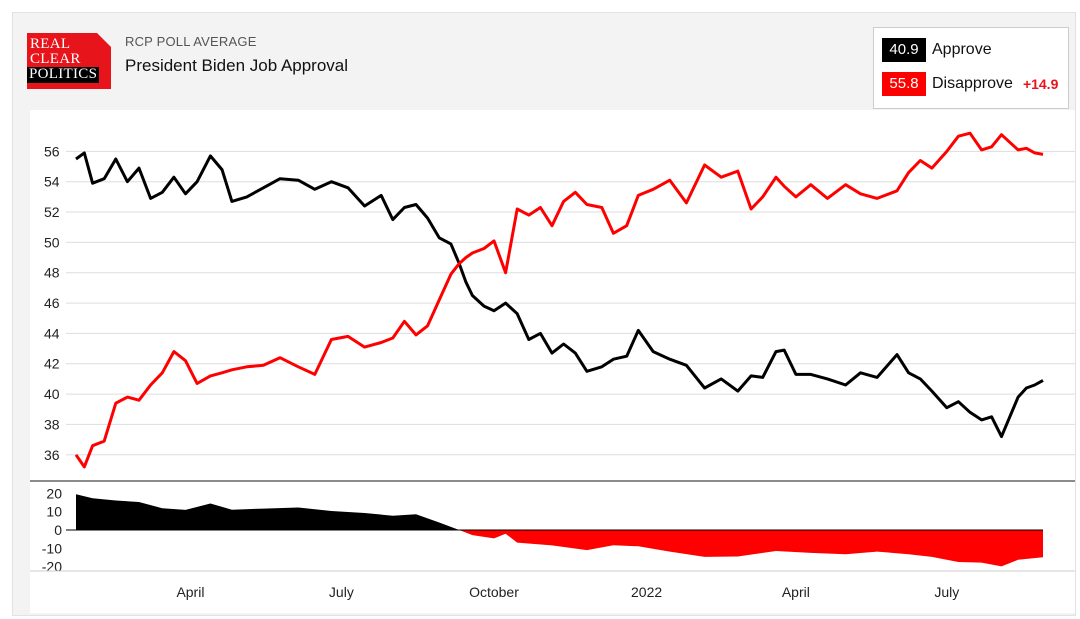 This screenshot has height=619, width=1080. What do you see at coordinates (50, 44) in the screenshot?
I see `logo-line-1: REAL` at bounding box center [50, 44].